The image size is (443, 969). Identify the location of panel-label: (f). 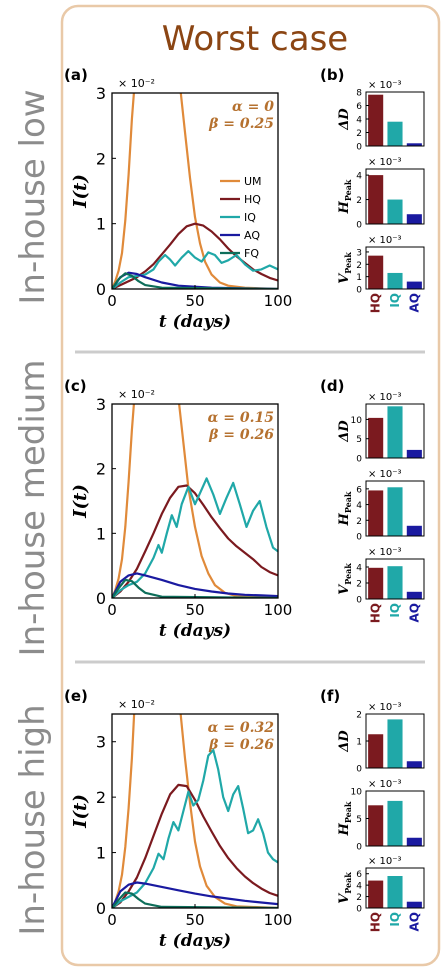
(330, 696).